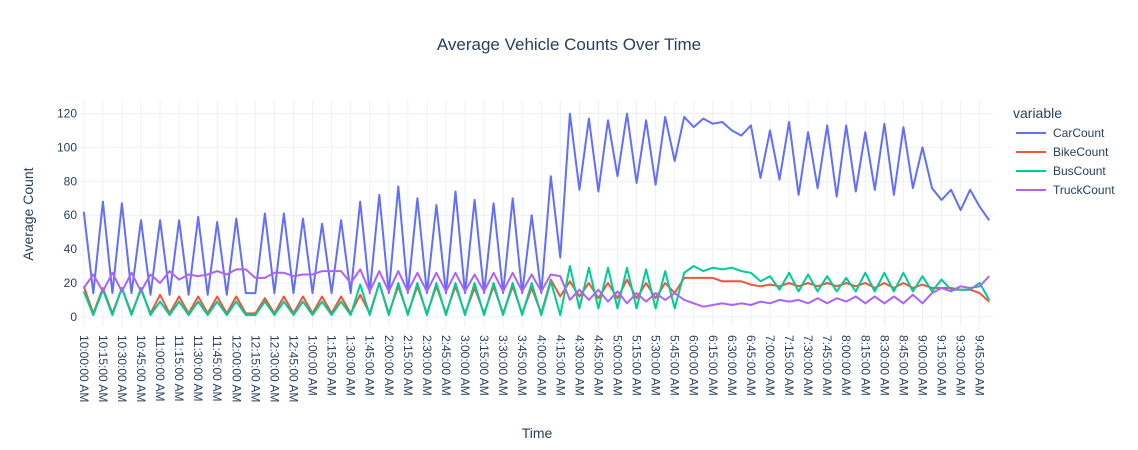  What do you see at coordinates (569, 44) in the screenshot?
I see `chart-title: Average Vehicle Counts Over Time` at bounding box center [569, 44].